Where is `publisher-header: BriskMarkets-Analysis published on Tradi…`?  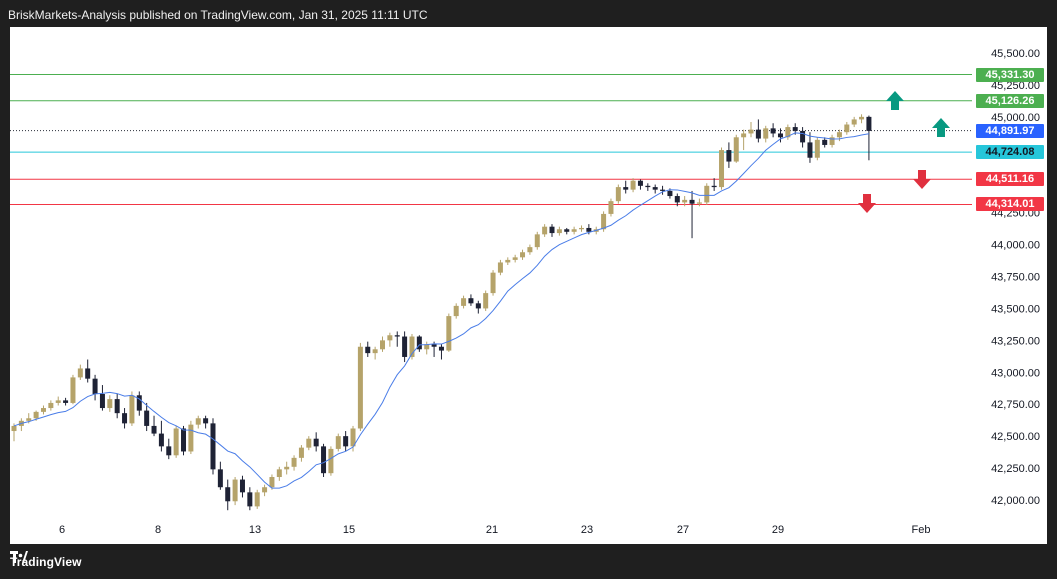
publisher-header: BriskMarkets-Analysis published on Tradi… is located at coordinates (218, 15).